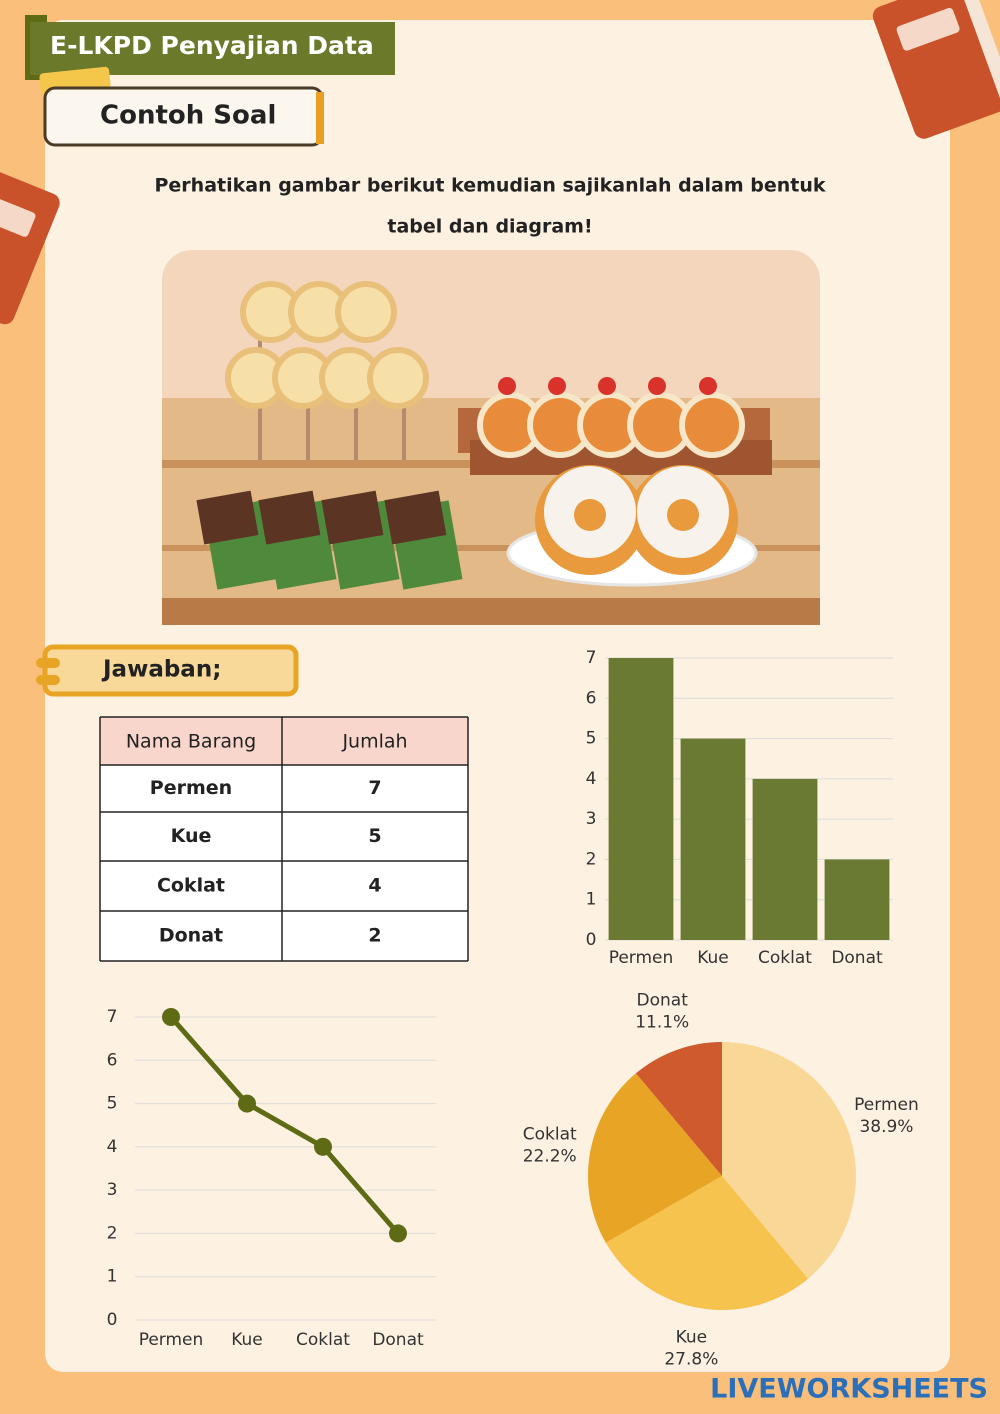 This screenshot has height=1414, width=1000. I want to click on subtitle-edge, so click(320, 118).